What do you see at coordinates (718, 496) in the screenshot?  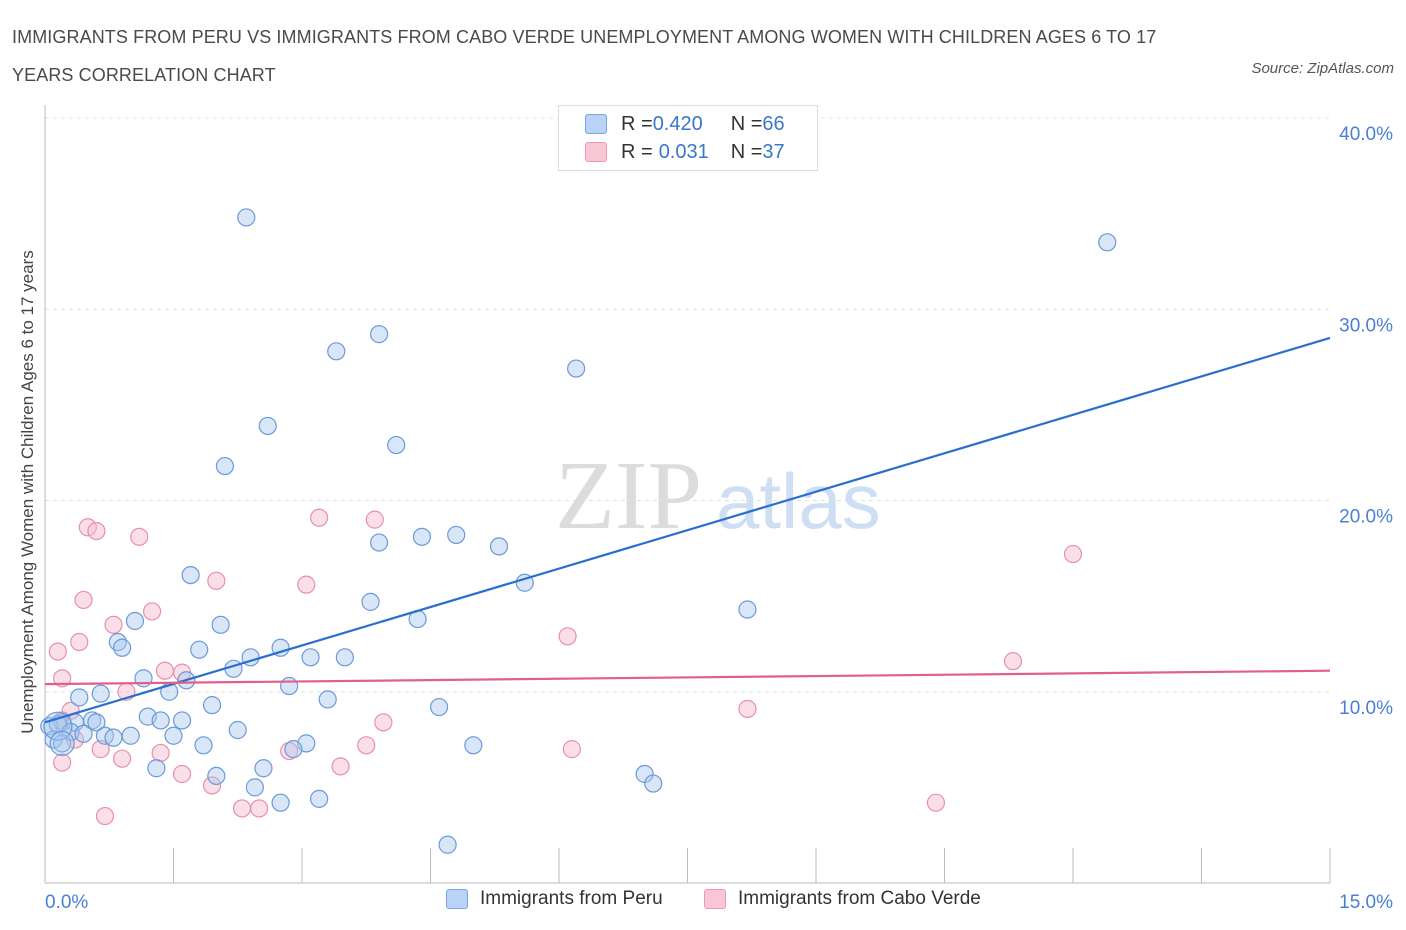 I see `watermark: ZIP atlas` at bounding box center [718, 496].